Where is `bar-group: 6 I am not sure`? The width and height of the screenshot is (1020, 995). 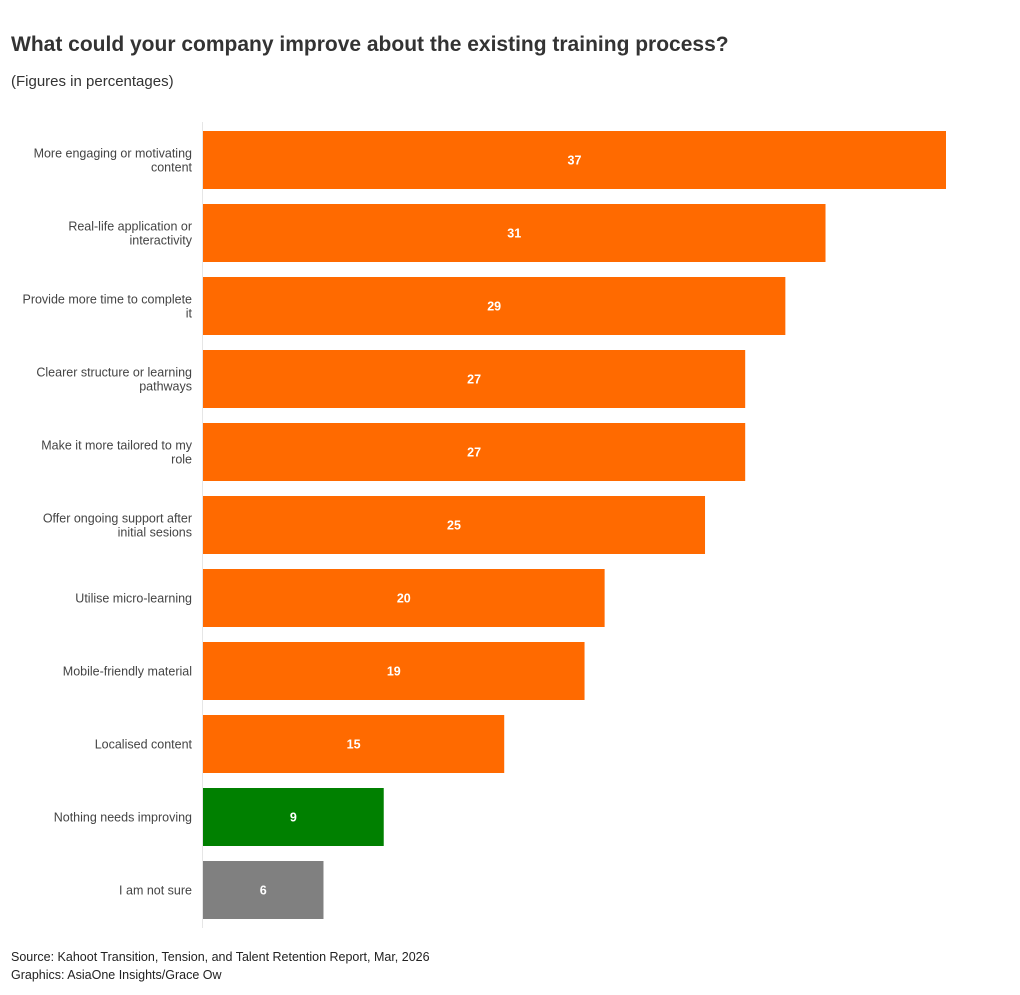 bar-group: 6 I am not sure is located at coordinates (221, 890).